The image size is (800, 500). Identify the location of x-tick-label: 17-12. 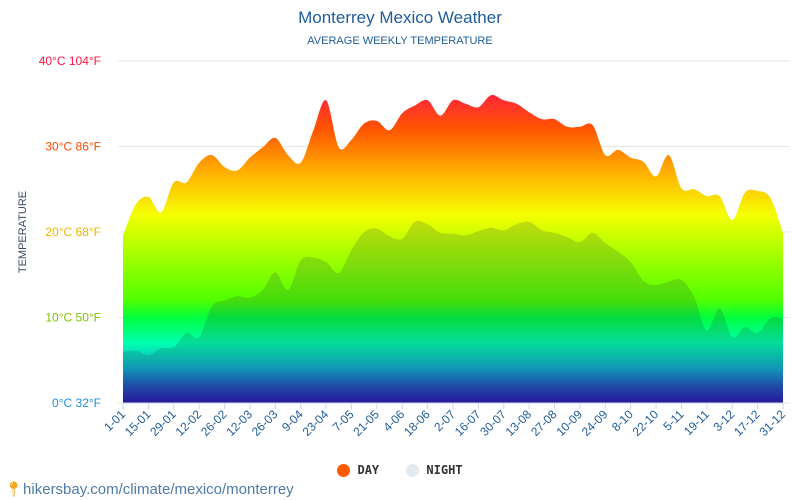
(747, 423).